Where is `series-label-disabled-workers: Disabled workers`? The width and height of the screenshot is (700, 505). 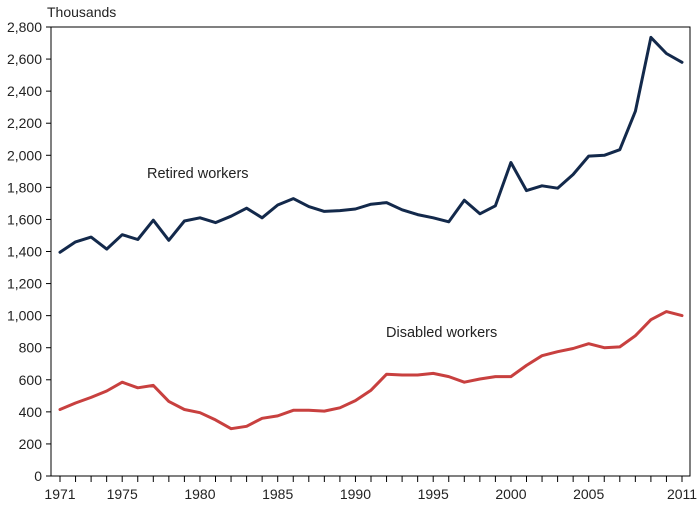
series-label-disabled-workers: Disabled workers is located at coordinates (441, 333).